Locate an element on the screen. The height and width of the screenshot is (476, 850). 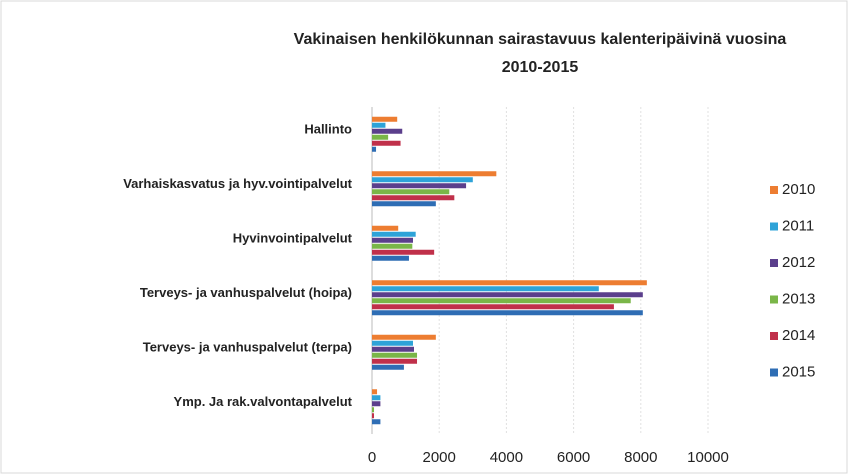
y-tick-label: Terveys- ja vanhuspalvelut (terpa) is located at coordinates (247, 347).